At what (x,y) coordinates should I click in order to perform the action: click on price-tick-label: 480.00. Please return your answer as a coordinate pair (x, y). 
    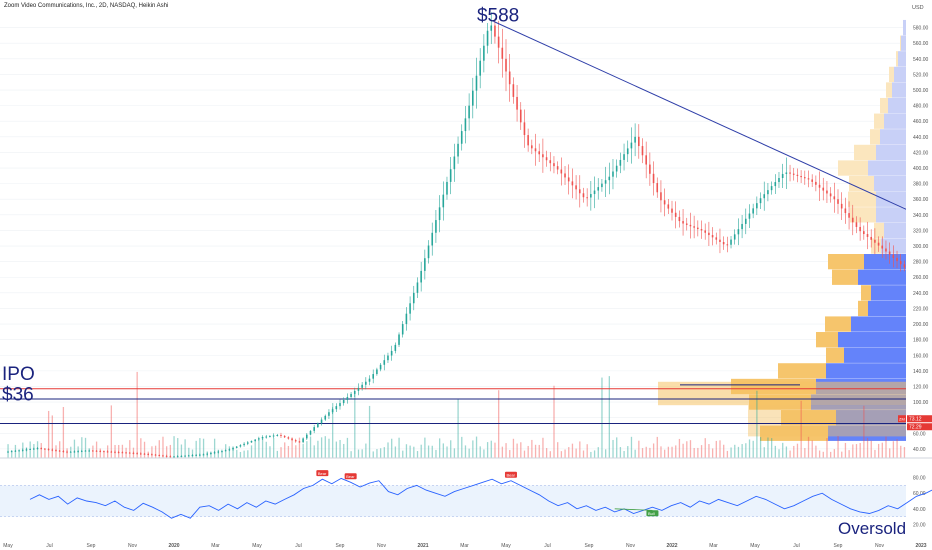
    Looking at the image, I should click on (921, 107).